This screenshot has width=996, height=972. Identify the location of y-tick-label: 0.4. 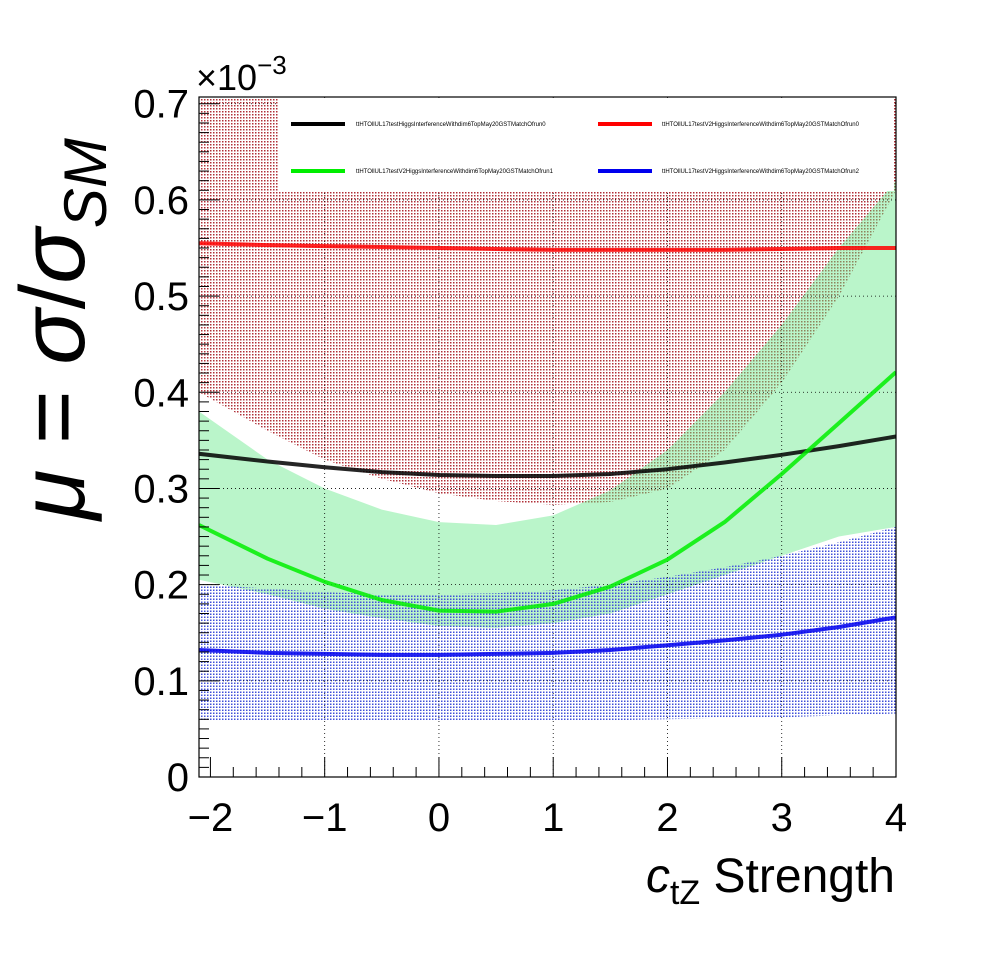
(161, 393).